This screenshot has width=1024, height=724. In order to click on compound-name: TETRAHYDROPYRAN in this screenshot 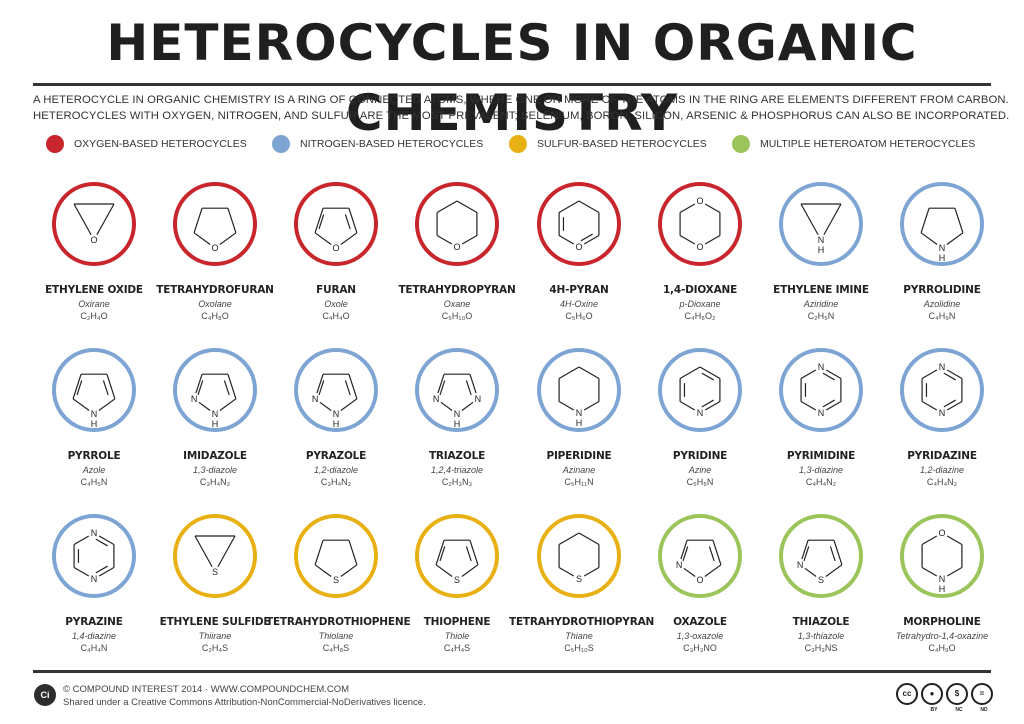, I will do `click(457, 290)`.